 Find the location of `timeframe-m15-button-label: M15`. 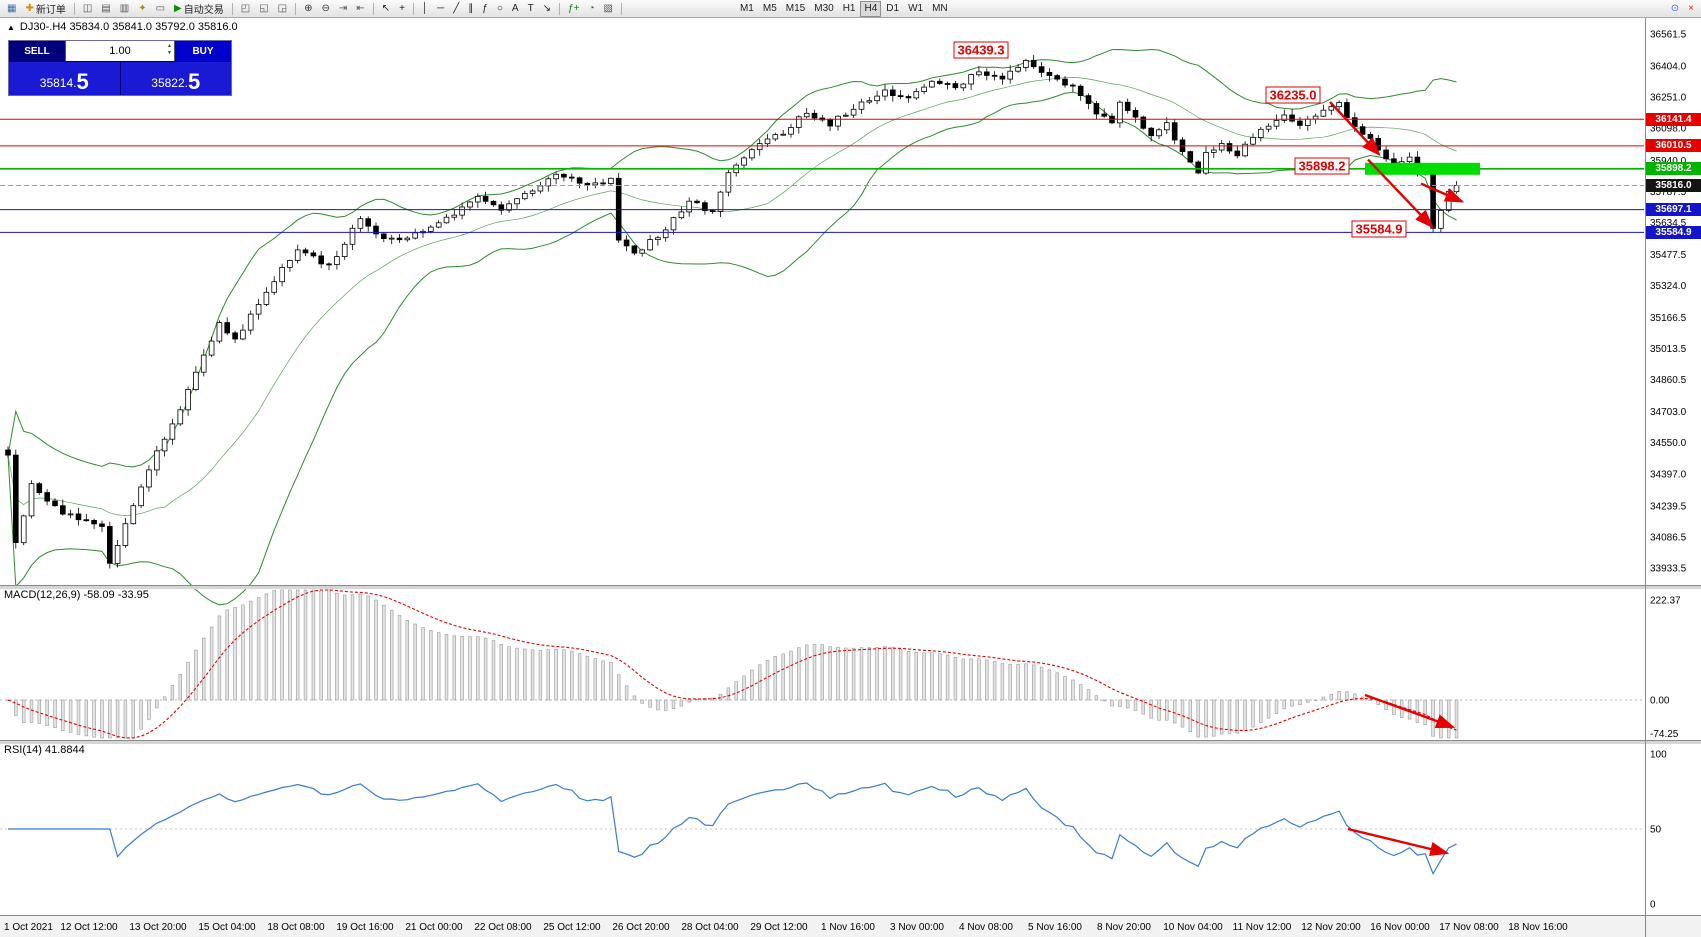

timeframe-m15-button-label: M15 is located at coordinates (795, 8).